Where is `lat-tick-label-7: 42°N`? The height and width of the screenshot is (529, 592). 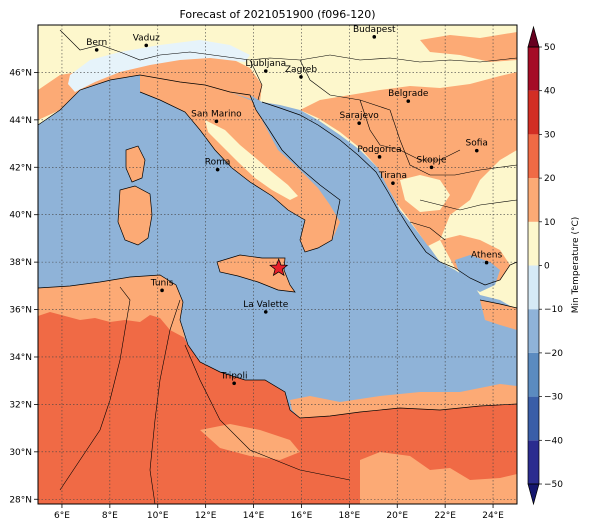
lat-tick-label-7: 42°N is located at coordinates (20, 168).